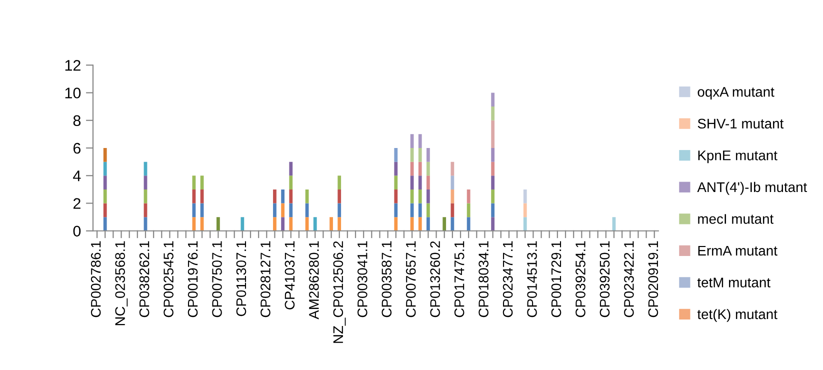  I want to click on x-tick-label: NZ_CP012506.2, so click(339, 292).